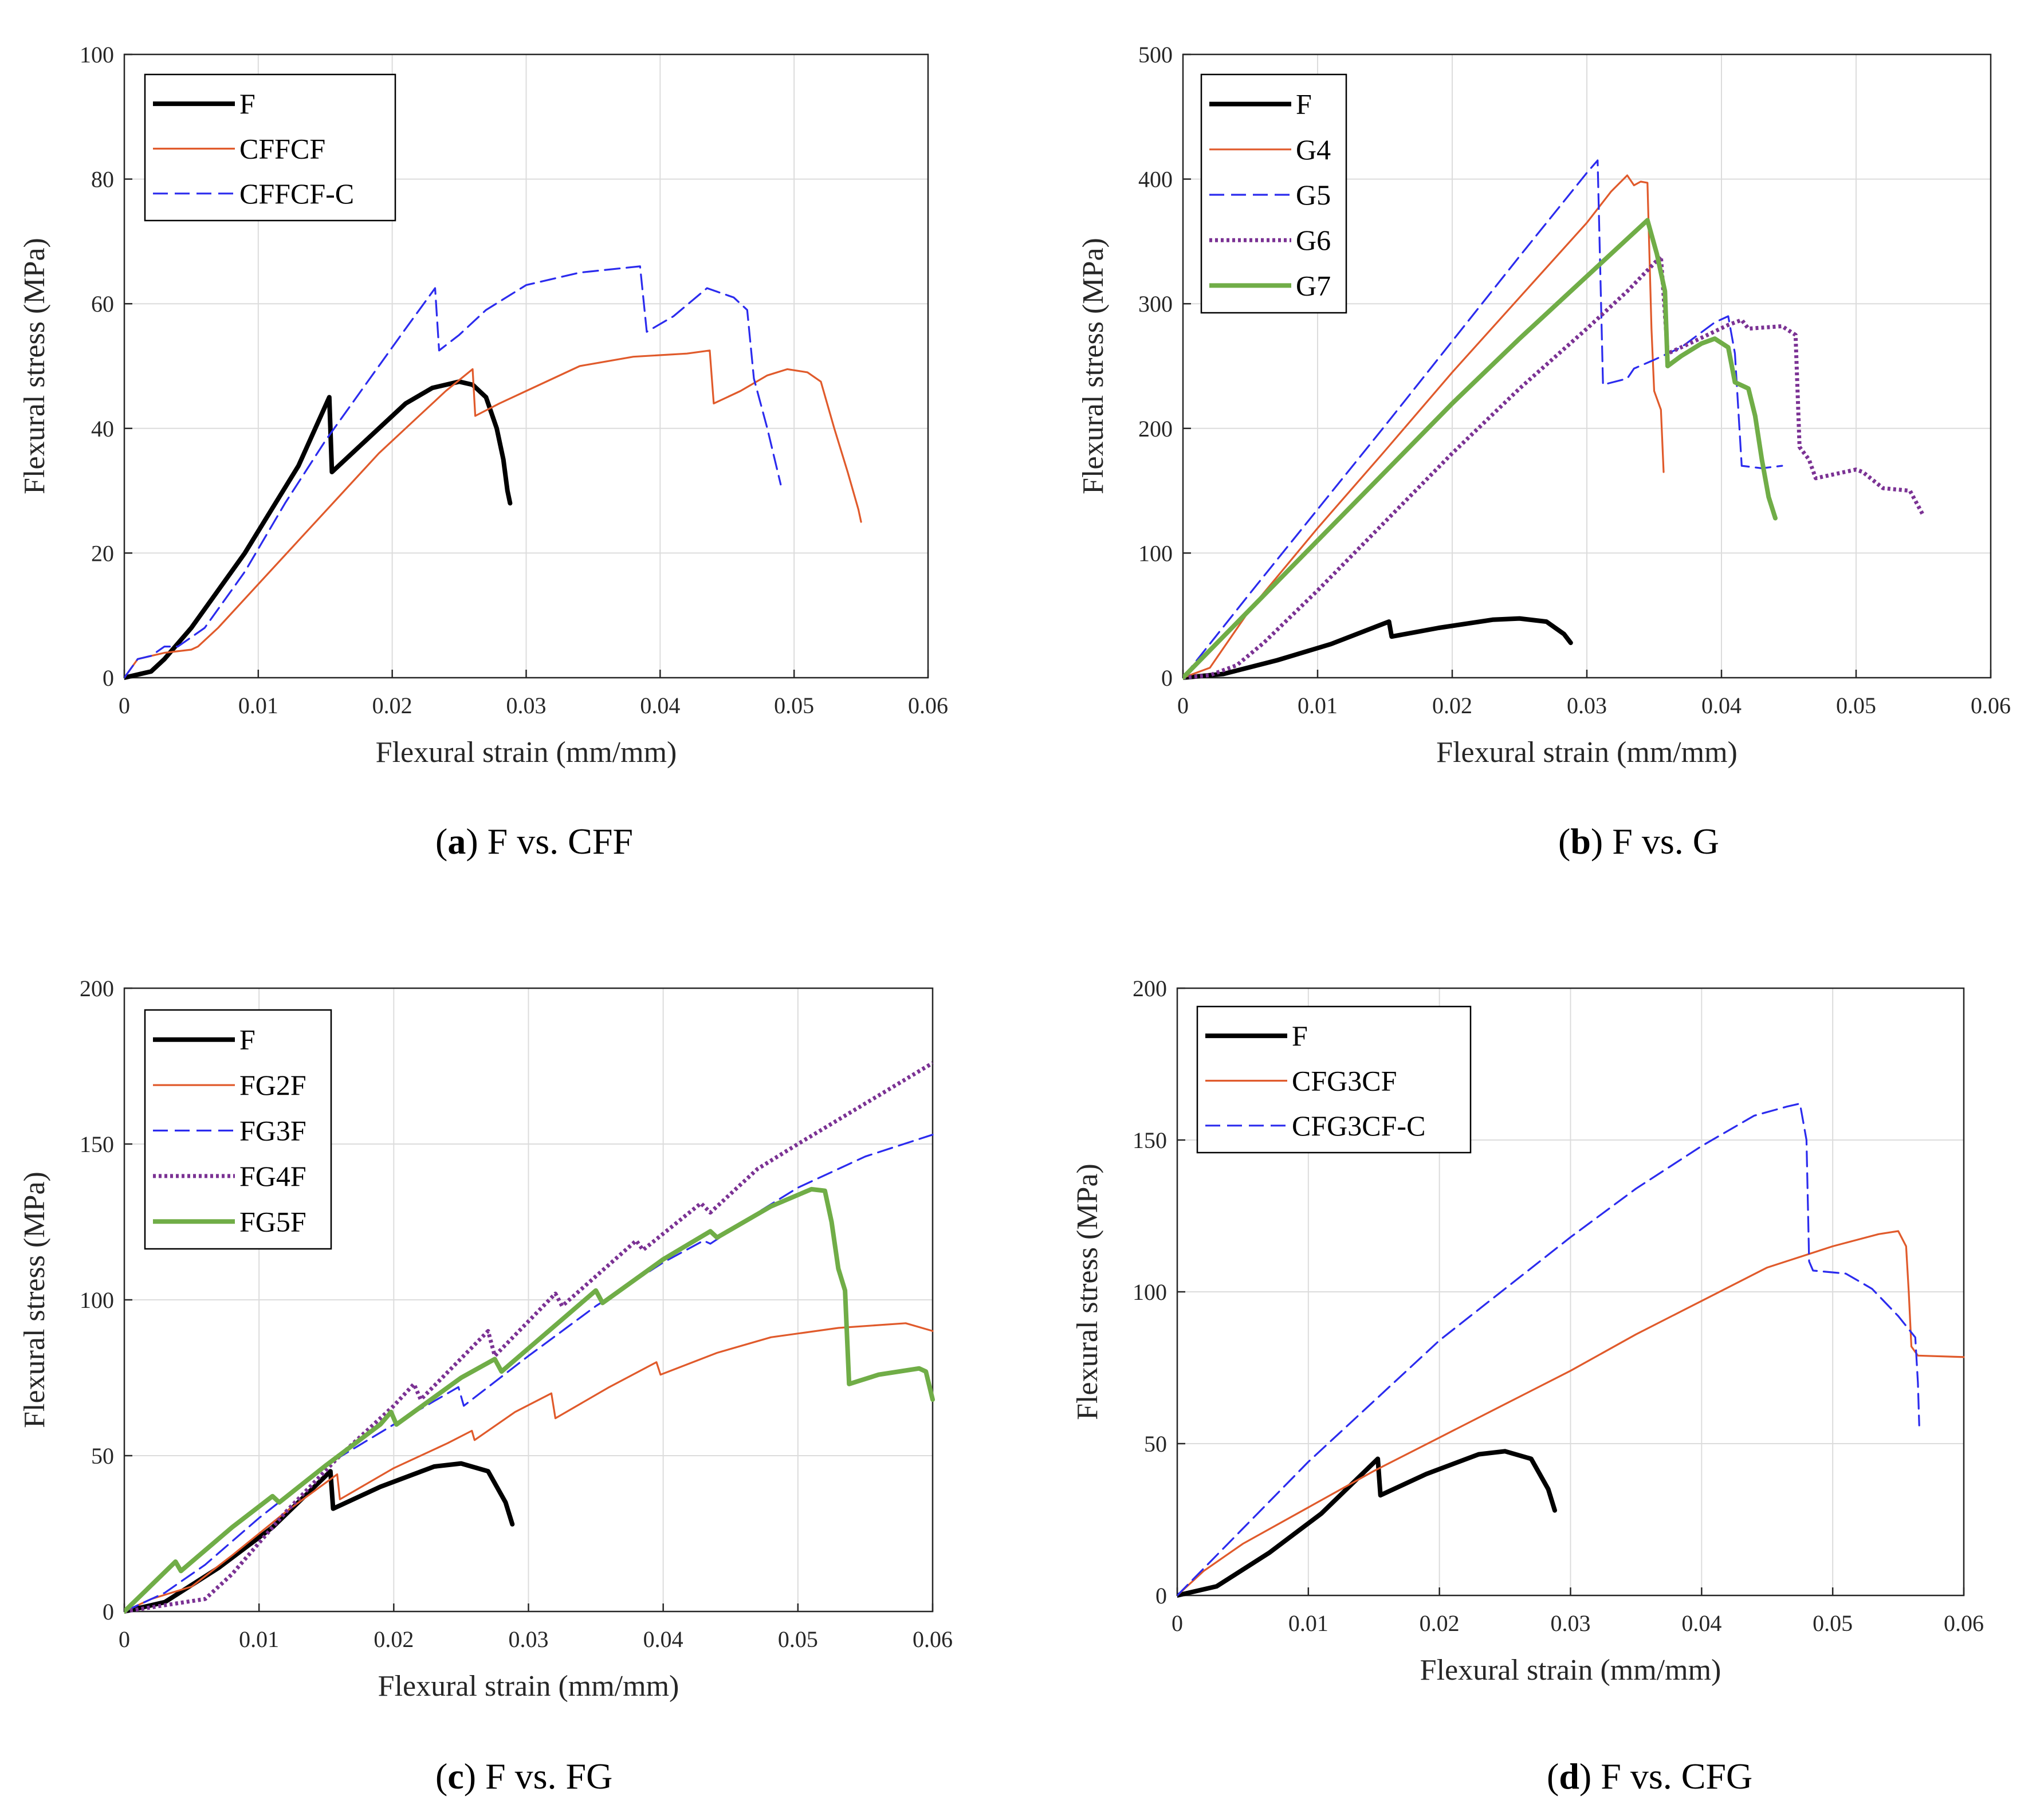  I want to click on caption-part: F vs. FG, so click(544, 1776).